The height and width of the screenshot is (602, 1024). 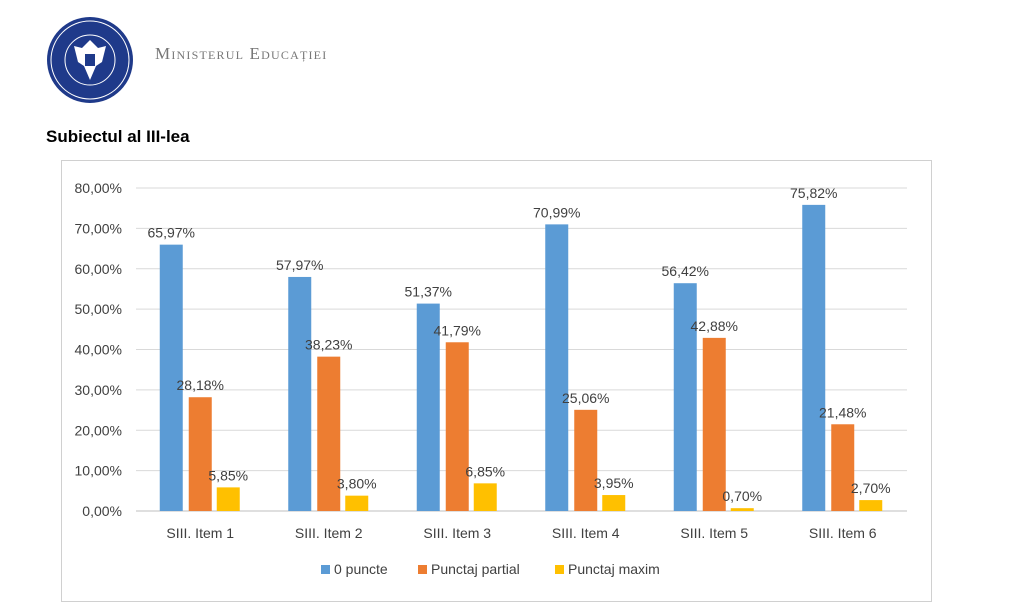 I want to click on data-label: 65,97%, so click(x=171, y=233).